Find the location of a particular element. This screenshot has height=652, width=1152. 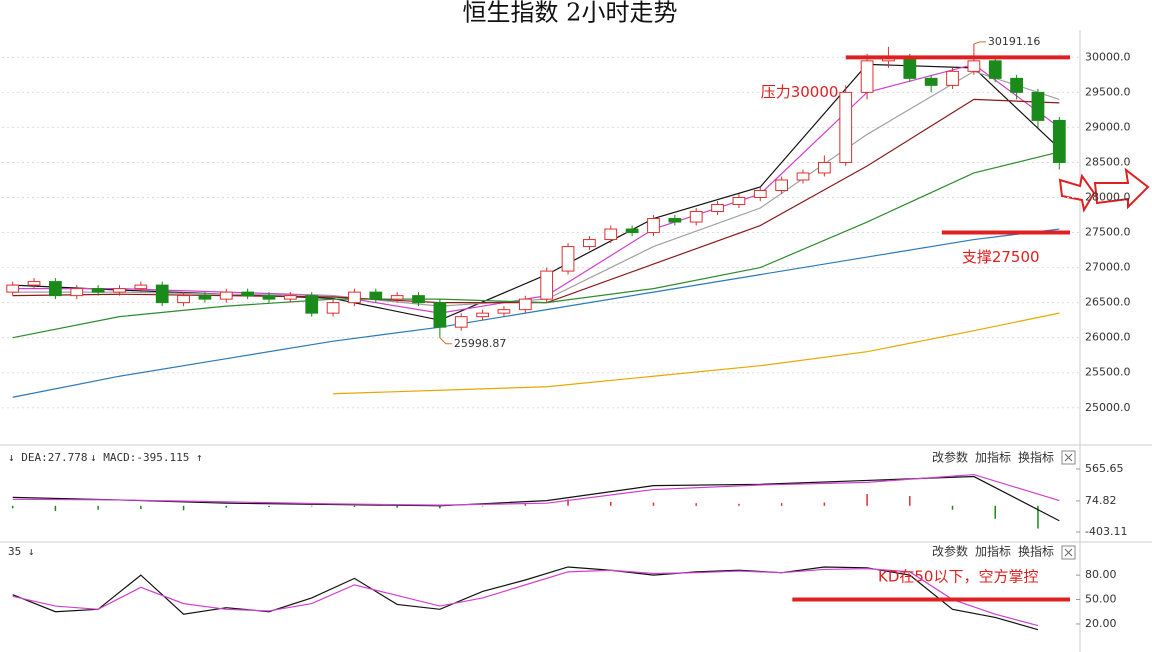

y-tick-label: 74.82 is located at coordinates (1101, 500).